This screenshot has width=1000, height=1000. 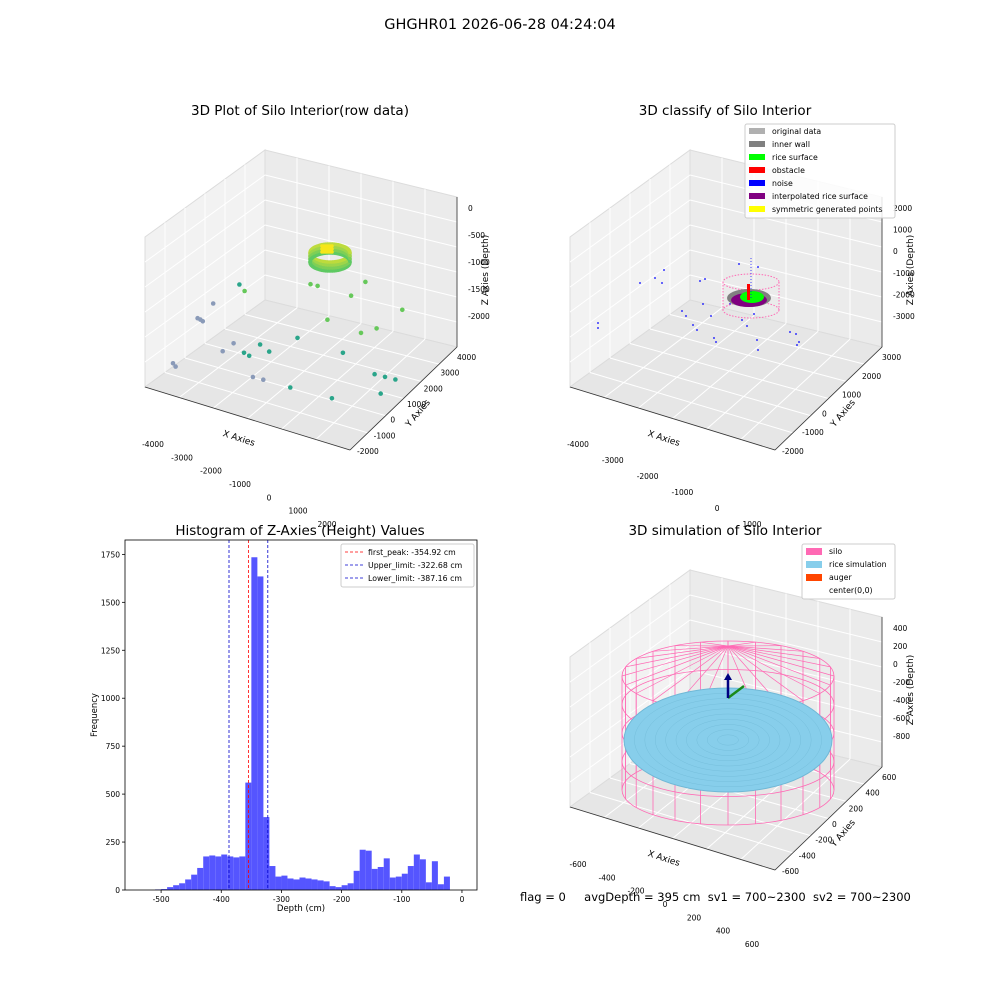 What do you see at coordinates (479, 262) in the screenshot?
I see `raw-plot-z-tick-label: -1000` at bounding box center [479, 262].